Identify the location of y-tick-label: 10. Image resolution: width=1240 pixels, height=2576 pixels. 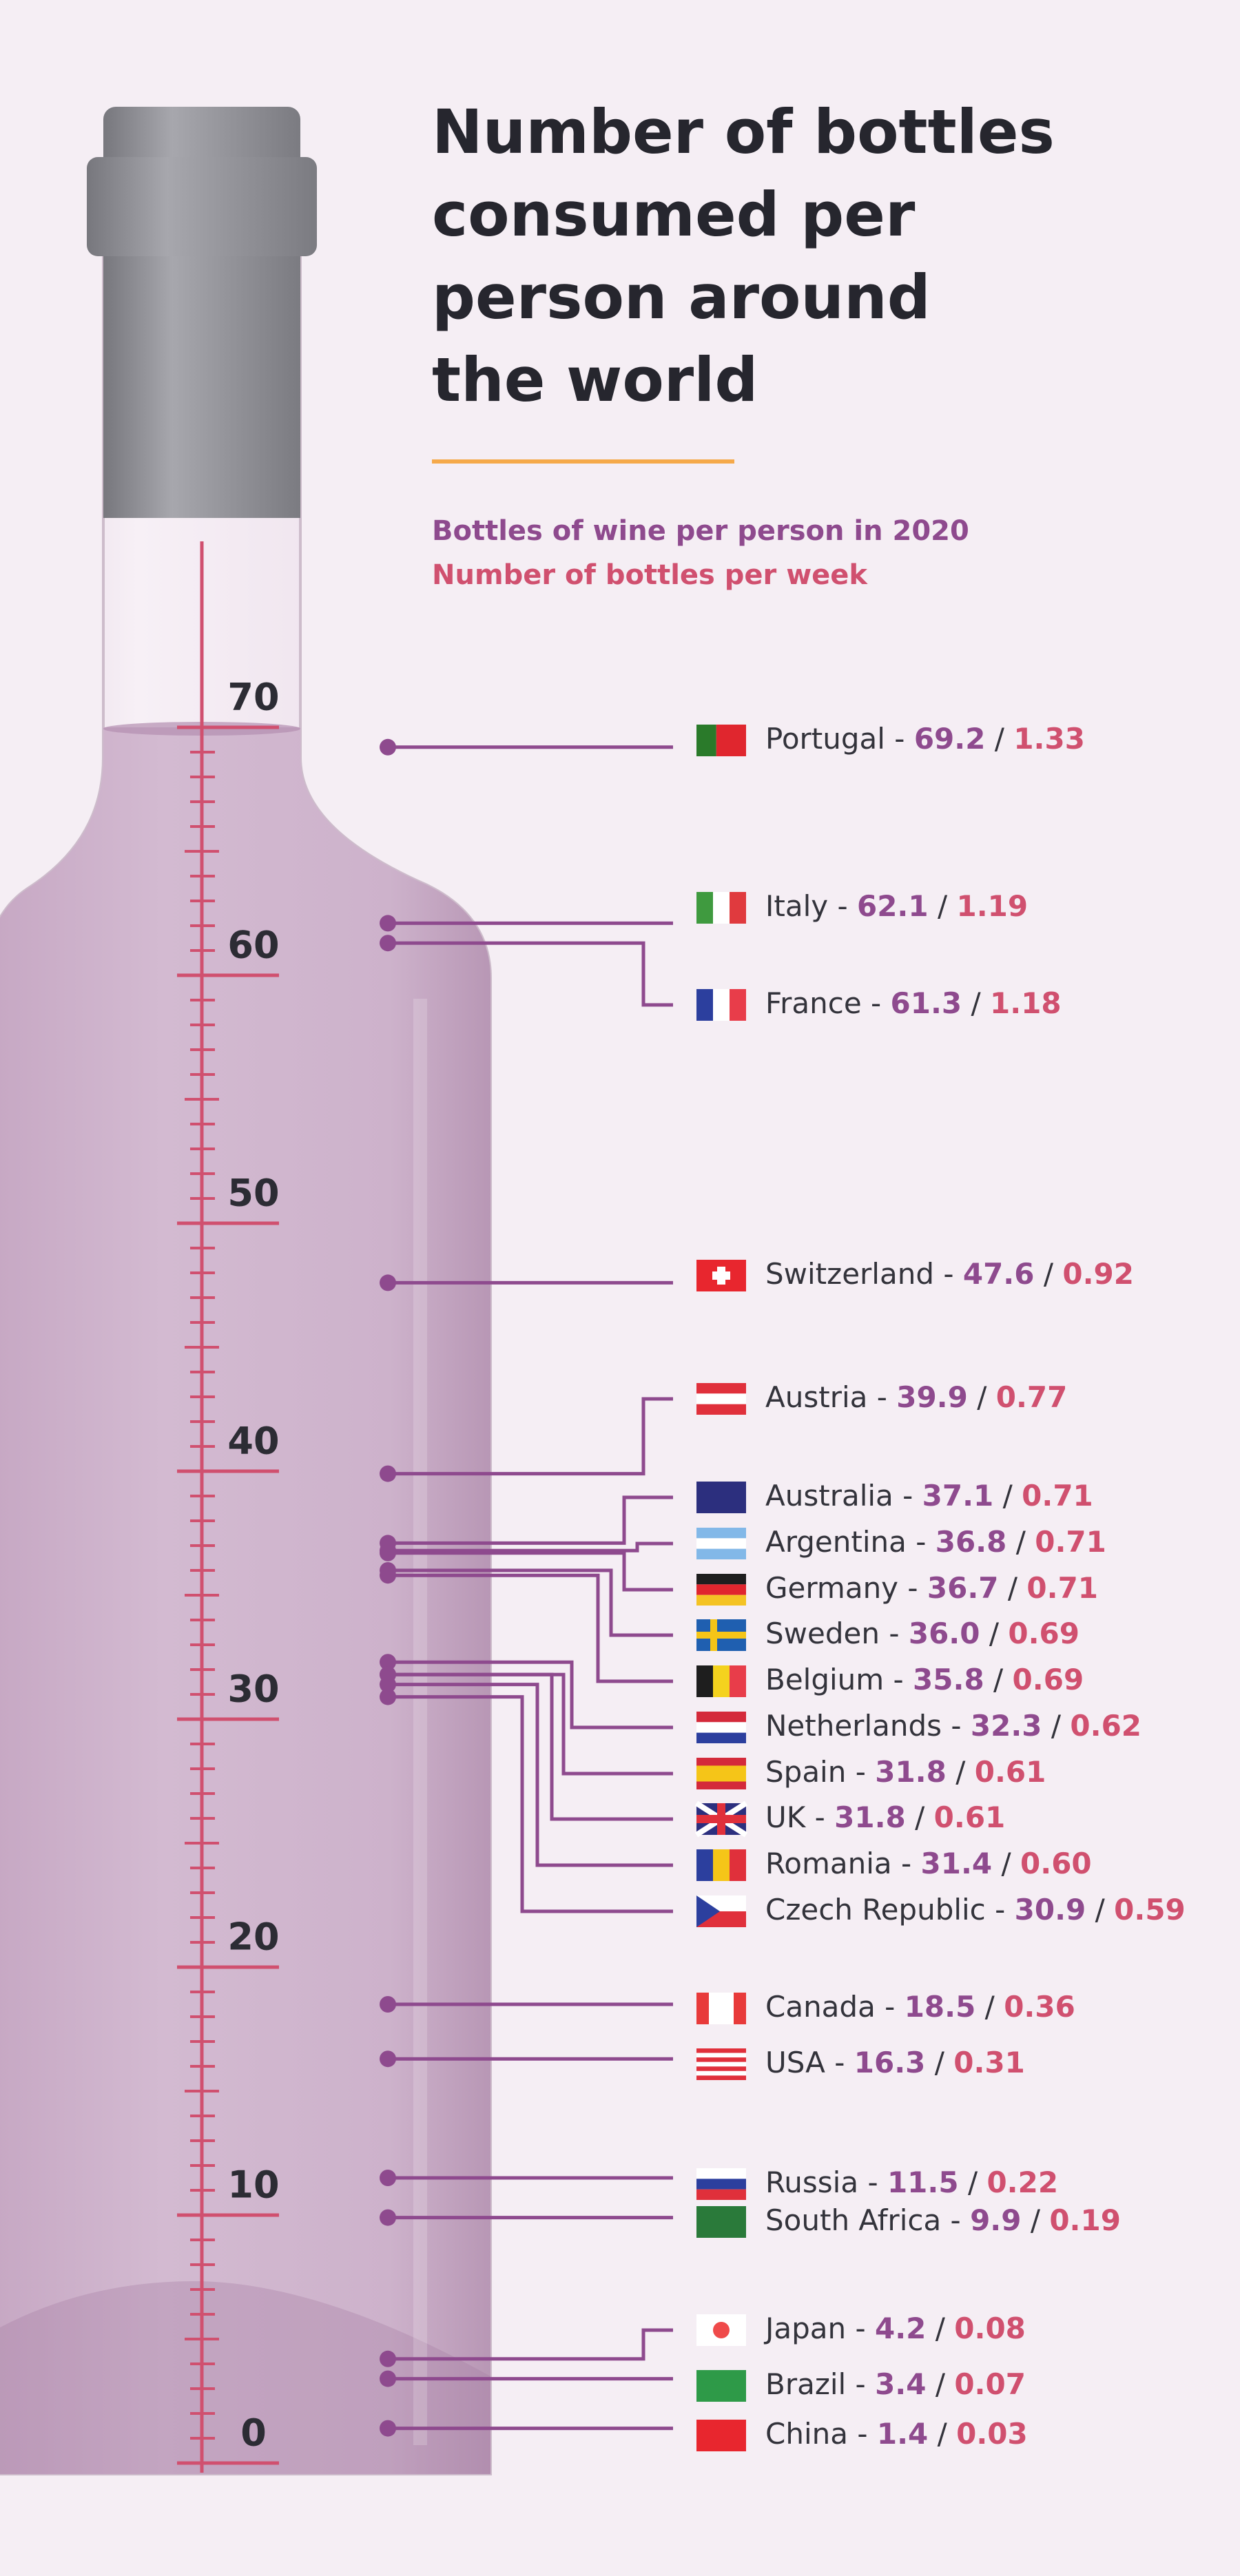
(253, 2185).